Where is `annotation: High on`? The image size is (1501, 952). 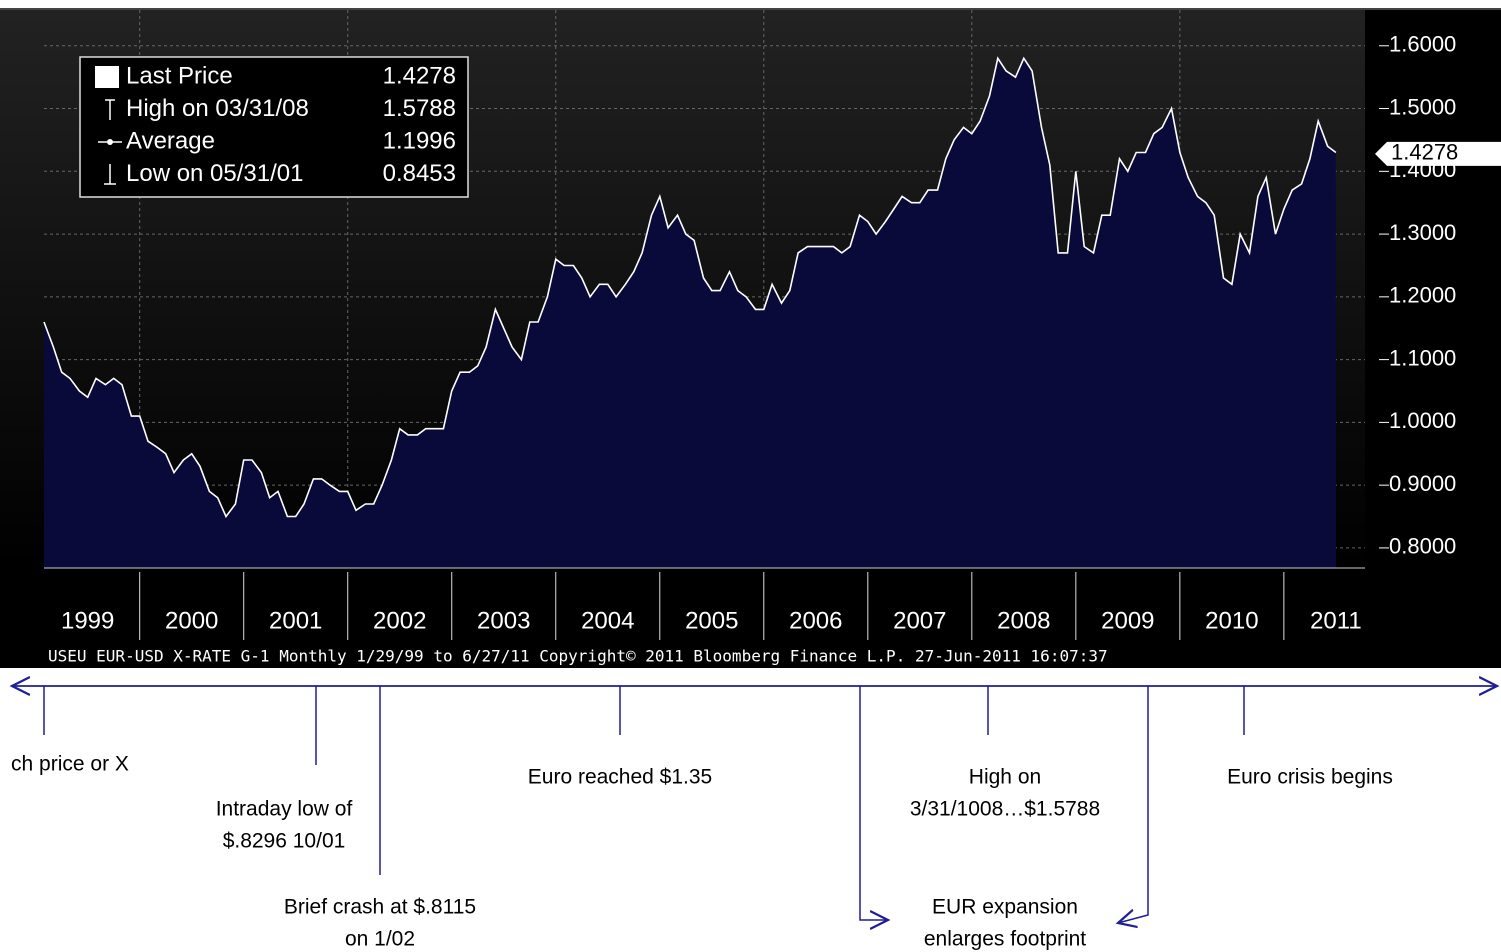
annotation: High on is located at coordinates (1005, 777).